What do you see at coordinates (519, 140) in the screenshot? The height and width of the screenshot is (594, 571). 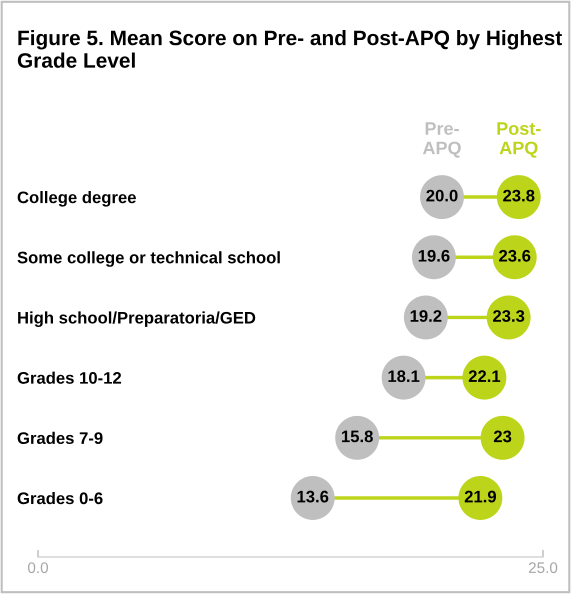 I see `series-label: Post-APQ` at bounding box center [519, 140].